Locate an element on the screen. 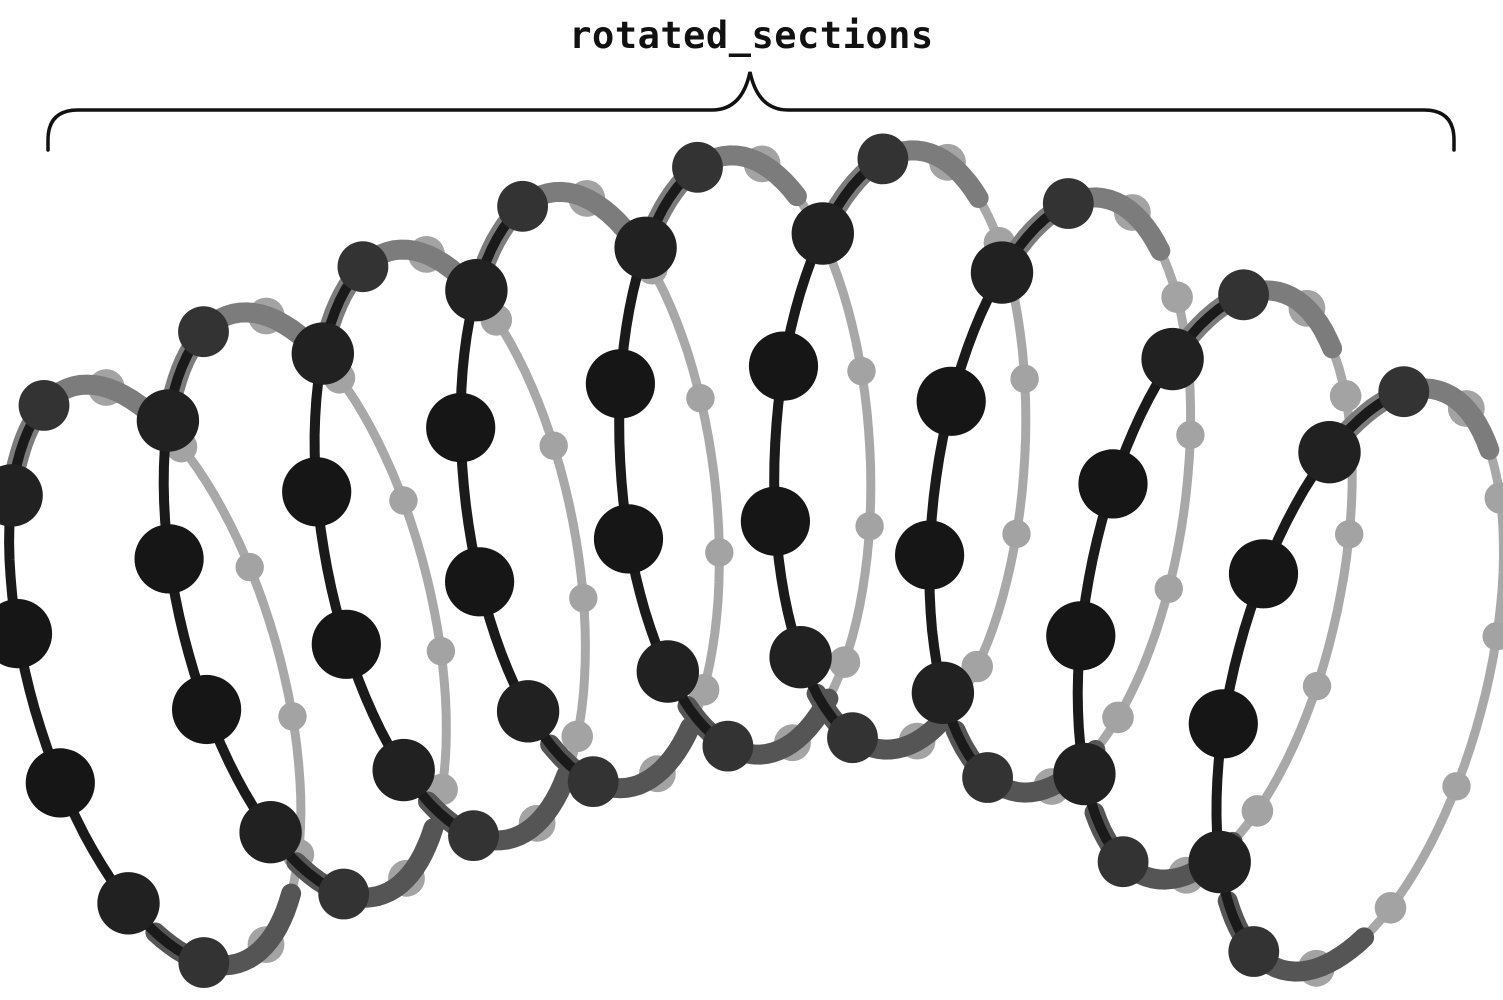 Image resolution: width=1503 pixels, height=1000 pixels. curly-brace is located at coordinates (751, 111).